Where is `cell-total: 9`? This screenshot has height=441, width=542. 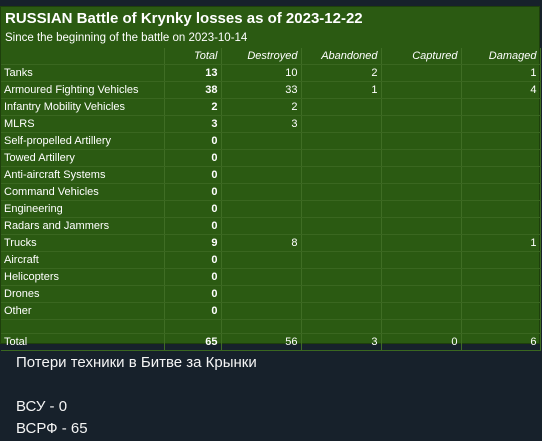 cell-total: 9 is located at coordinates (193, 243).